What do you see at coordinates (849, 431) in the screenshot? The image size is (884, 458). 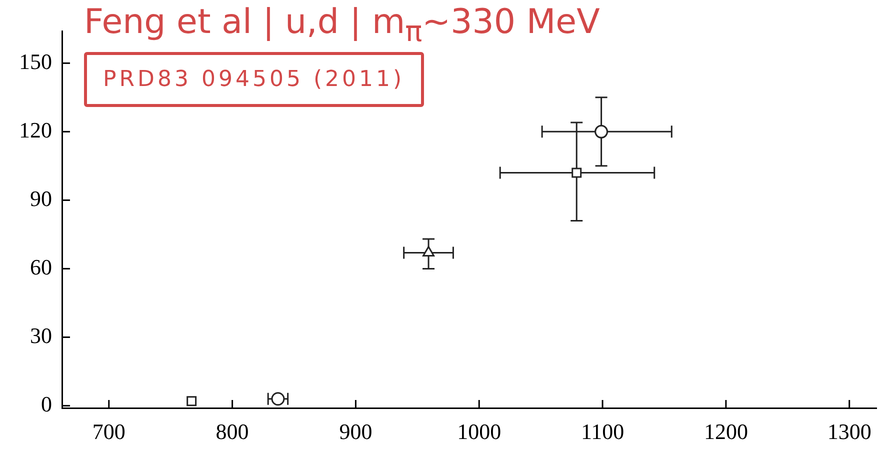 I see `x-tick-label: 1300` at bounding box center [849, 431].